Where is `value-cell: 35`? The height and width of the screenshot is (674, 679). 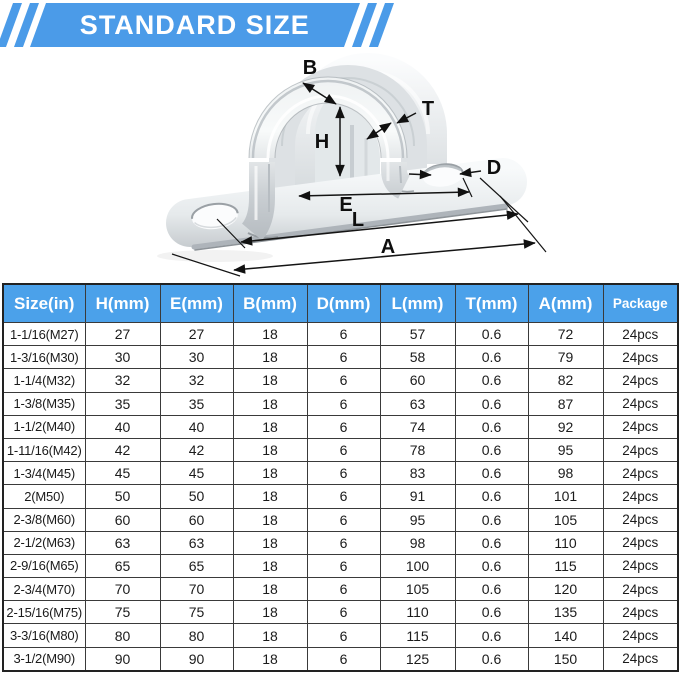 value-cell: 35 is located at coordinates (122, 403).